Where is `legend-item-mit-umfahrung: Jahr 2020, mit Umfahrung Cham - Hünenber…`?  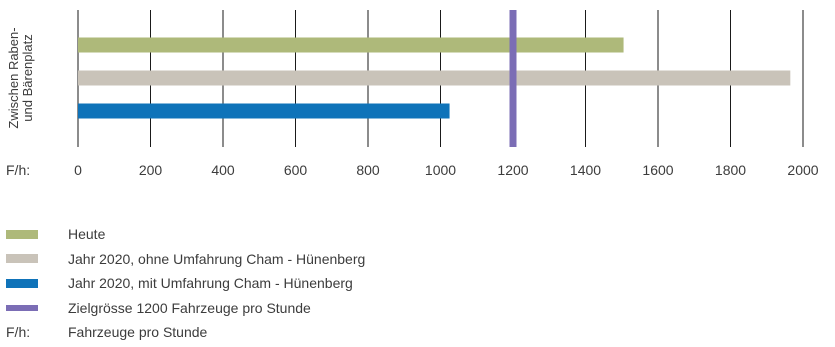
legend-item-mit-umfahrung: Jahr 2020, mit Umfahrung Cham - Hünenber… is located at coordinates (306, 283).